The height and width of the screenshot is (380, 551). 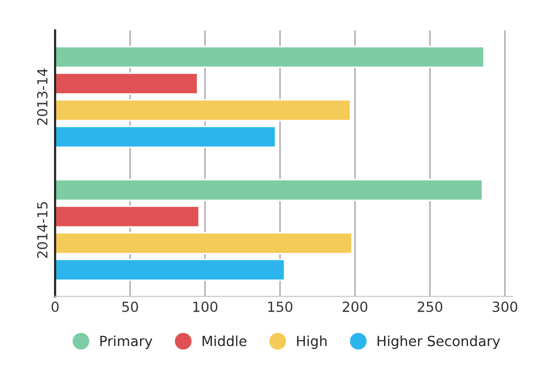 What do you see at coordinates (430, 307) in the screenshot?
I see `x-tick-label: 250` at bounding box center [430, 307].